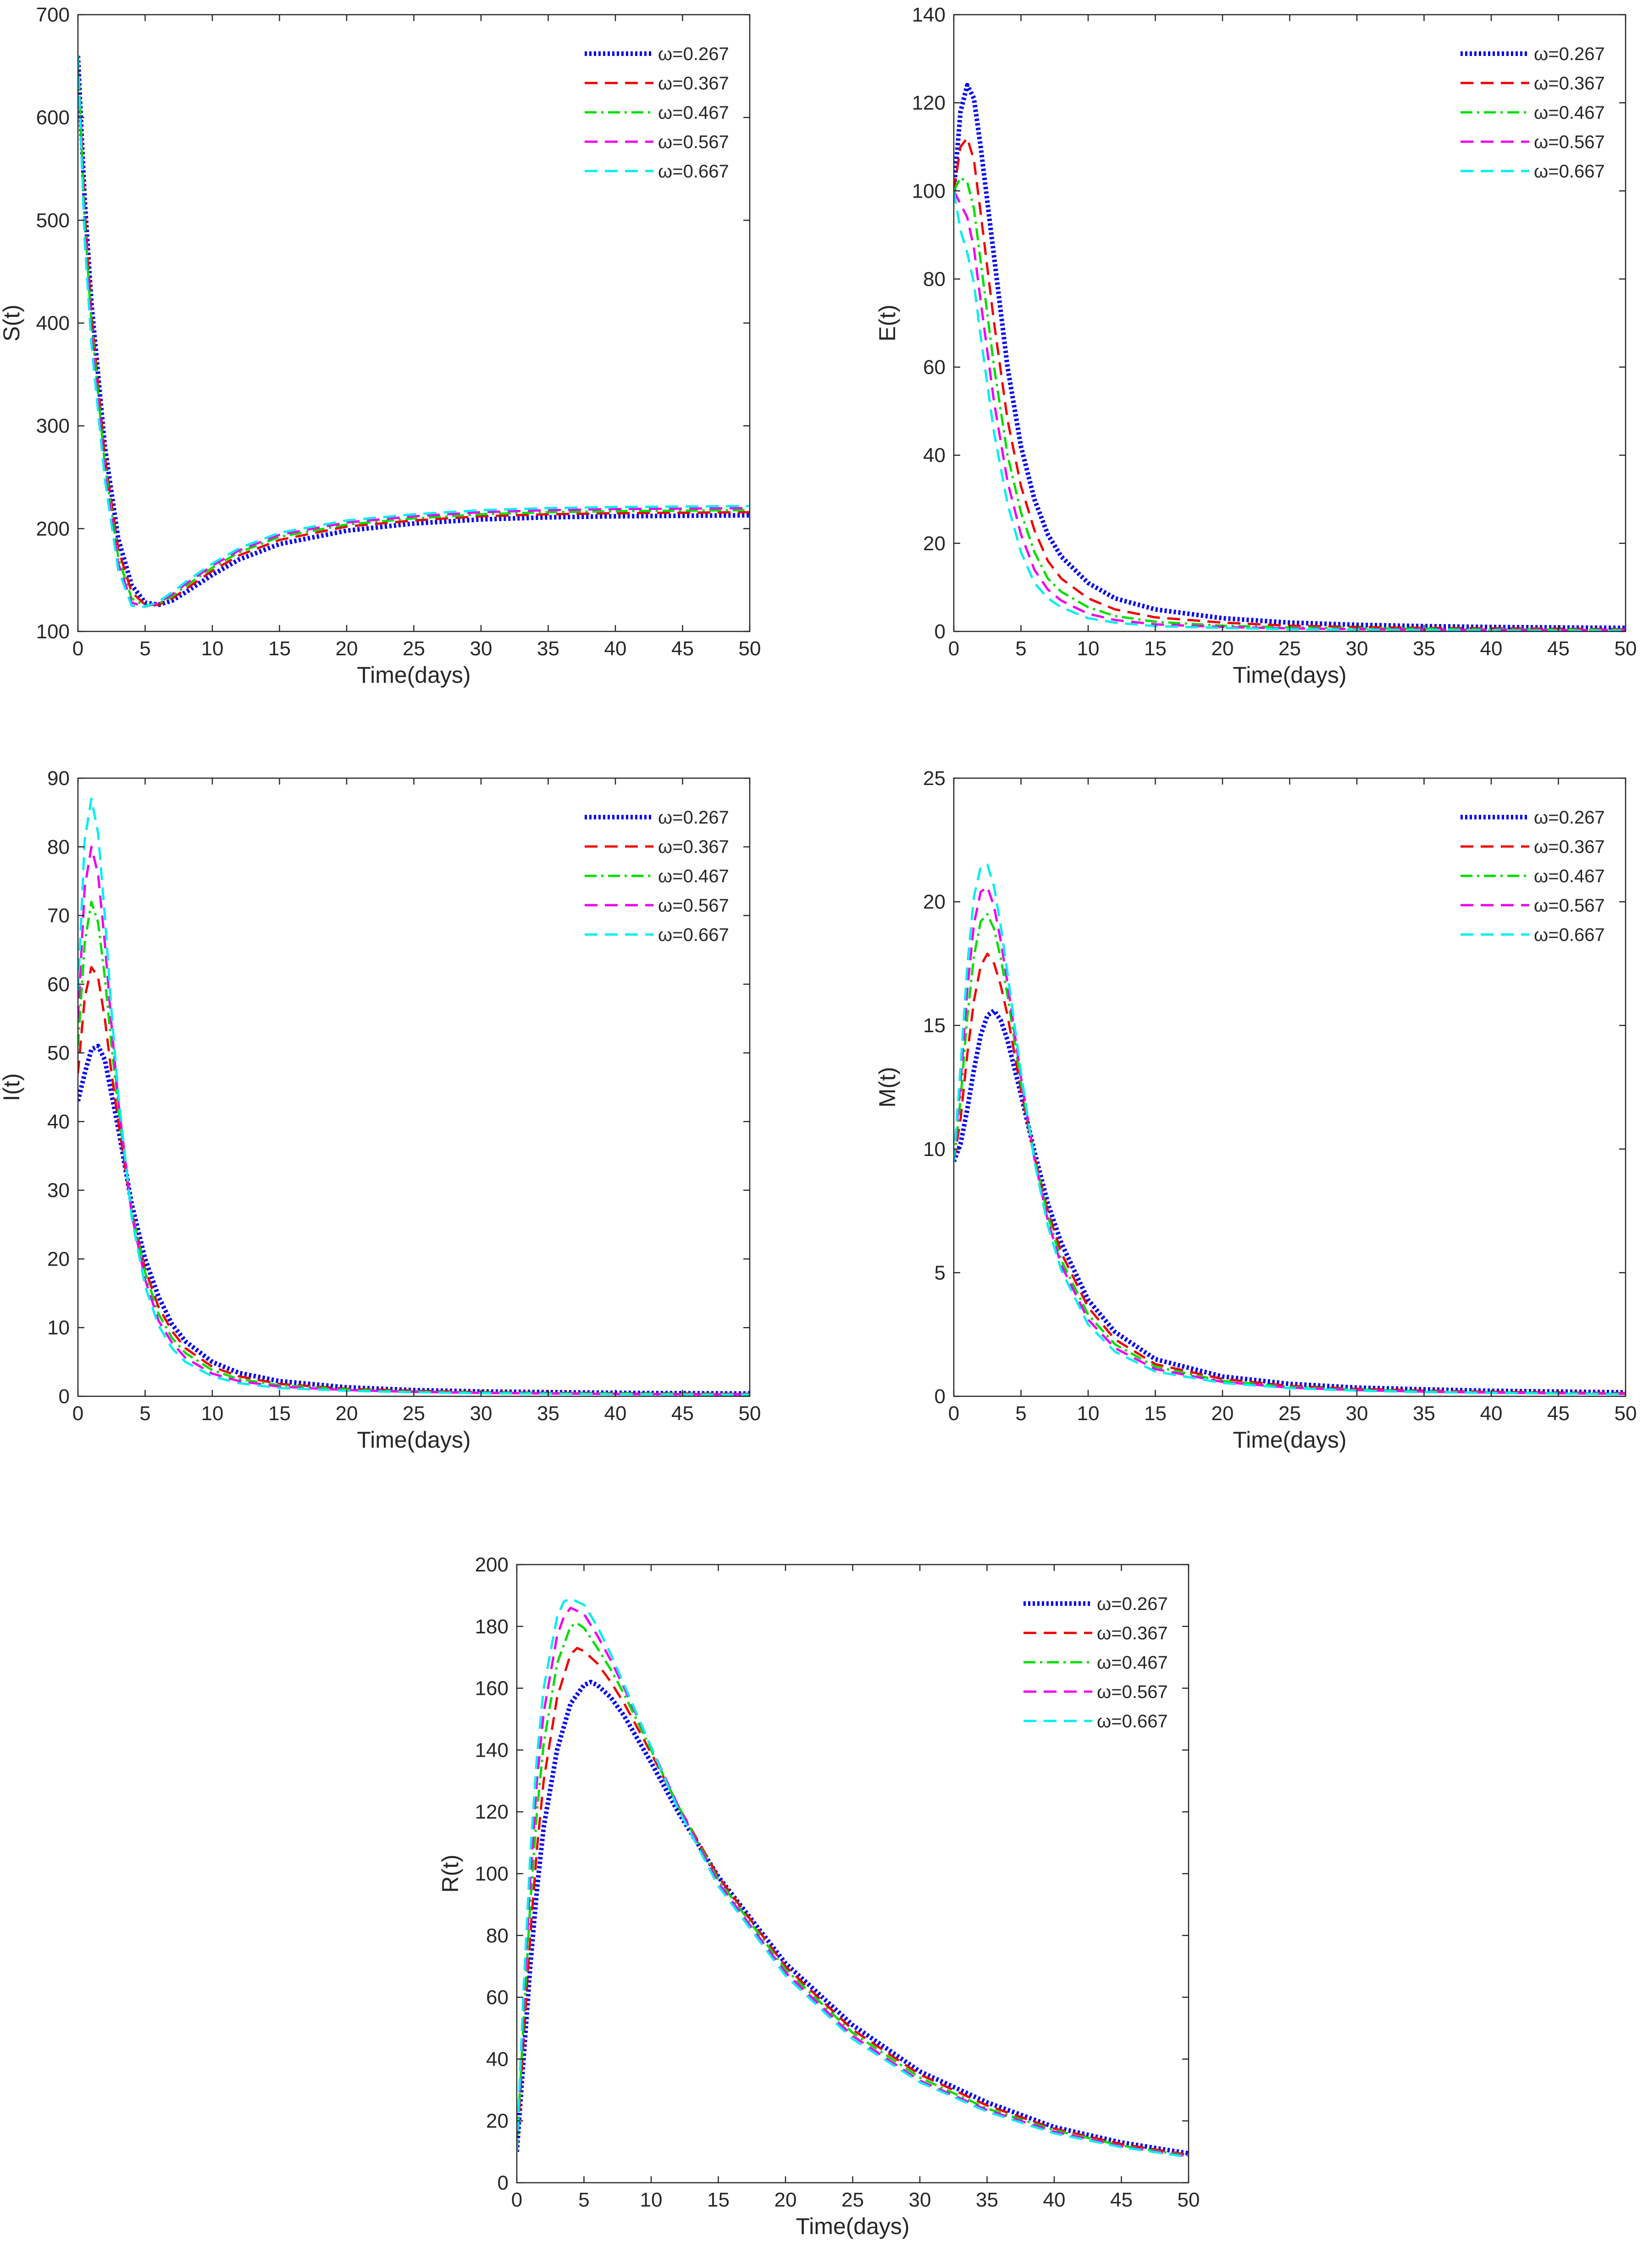 The image size is (1643, 2268). I want to click on x-tick-label-i: 40, so click(615, 1413).